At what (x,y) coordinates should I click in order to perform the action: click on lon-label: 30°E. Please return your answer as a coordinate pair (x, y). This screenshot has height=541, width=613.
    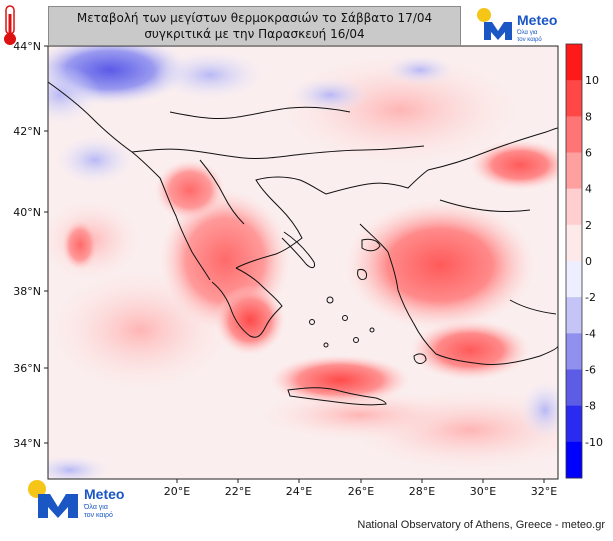
    Looking at the image, I should click on (483, 491).